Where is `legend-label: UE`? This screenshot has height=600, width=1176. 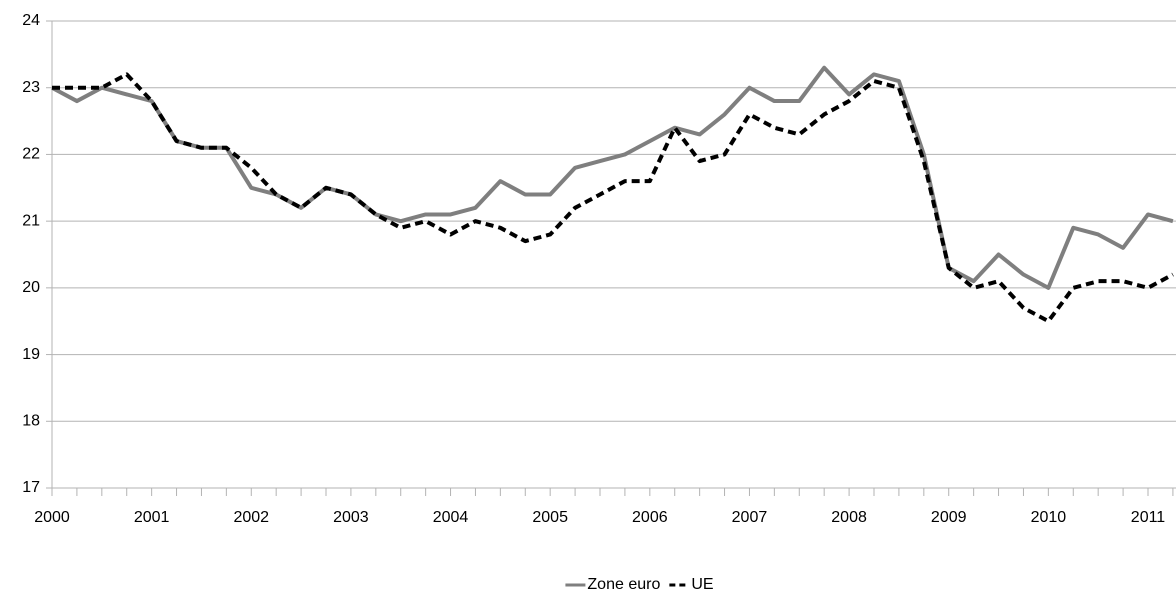 legend-label: UE is located at coordinates (702, 584).